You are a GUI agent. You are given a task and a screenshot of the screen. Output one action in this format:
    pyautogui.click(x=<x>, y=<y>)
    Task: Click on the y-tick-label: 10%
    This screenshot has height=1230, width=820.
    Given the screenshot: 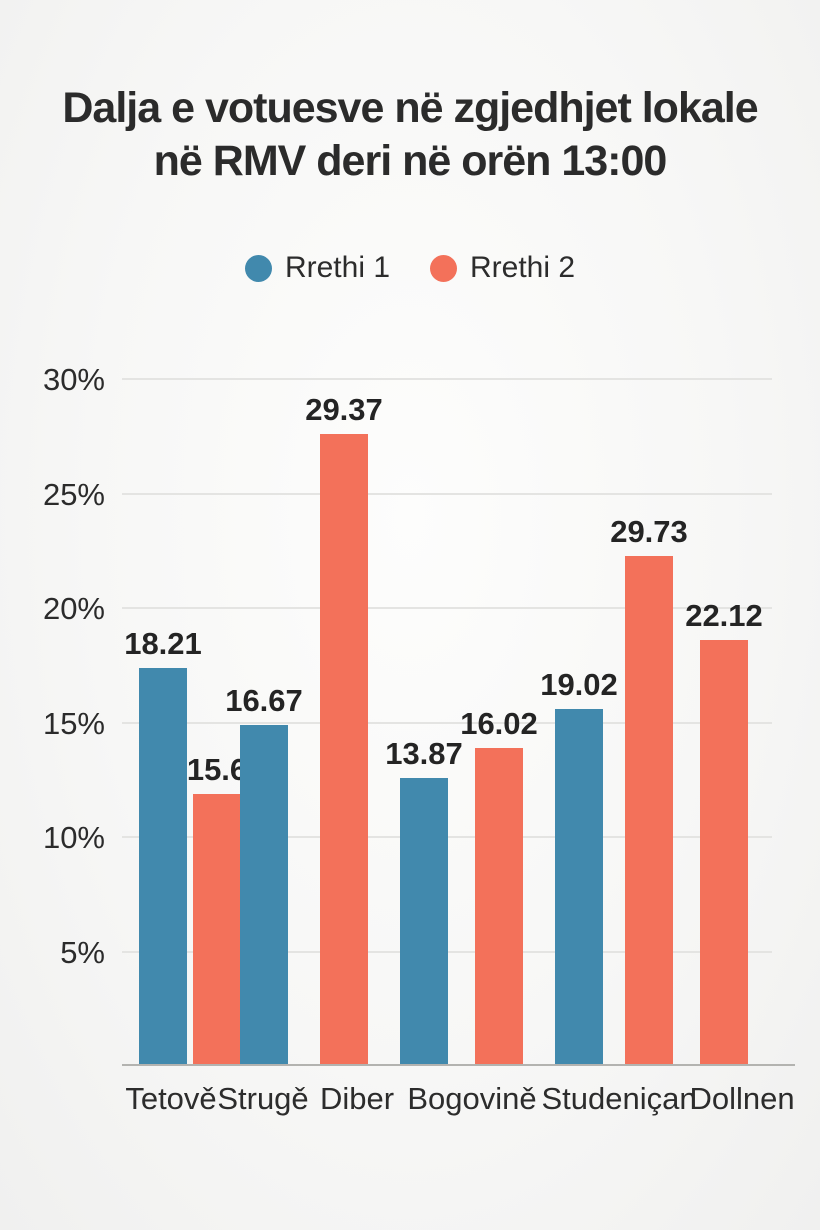 What is the action you would take?
    pyautogui.click(x=73, y=837)
    